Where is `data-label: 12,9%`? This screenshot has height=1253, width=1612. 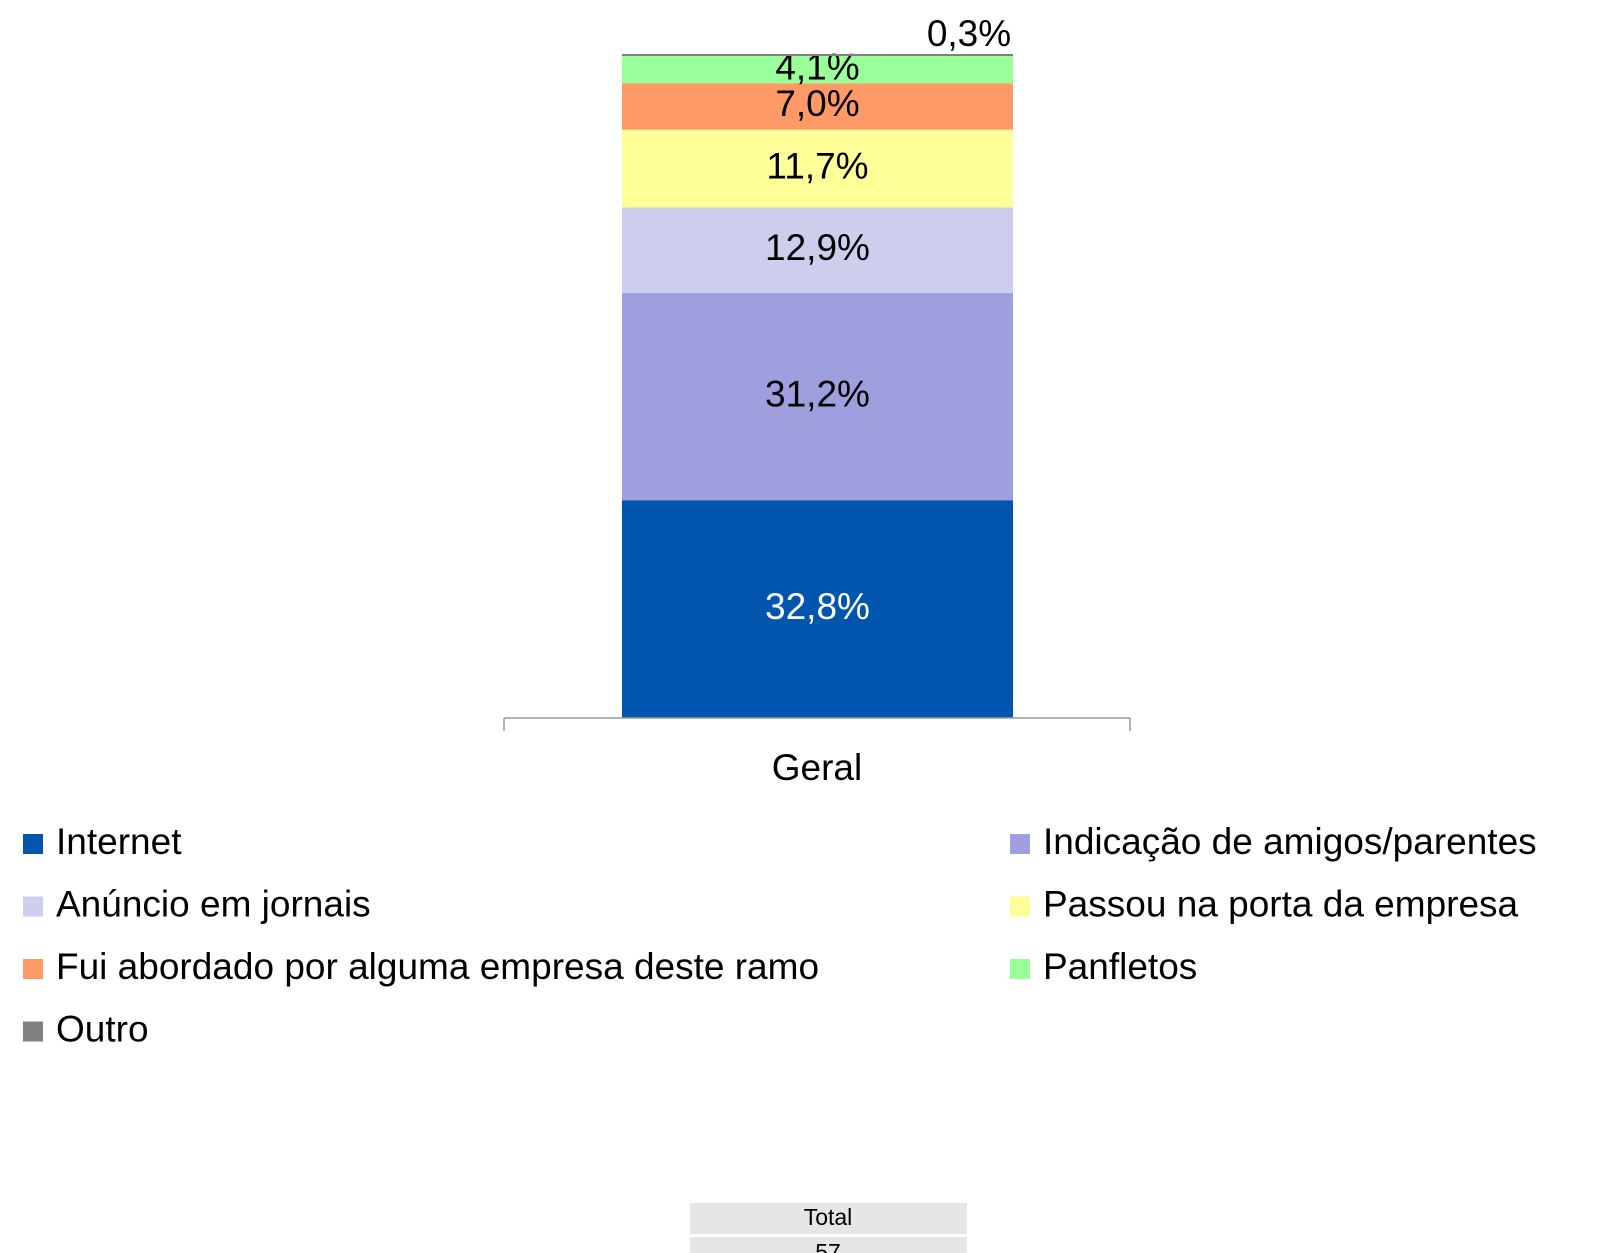 data-label: 12,9% is located at coordinates (817, 247).